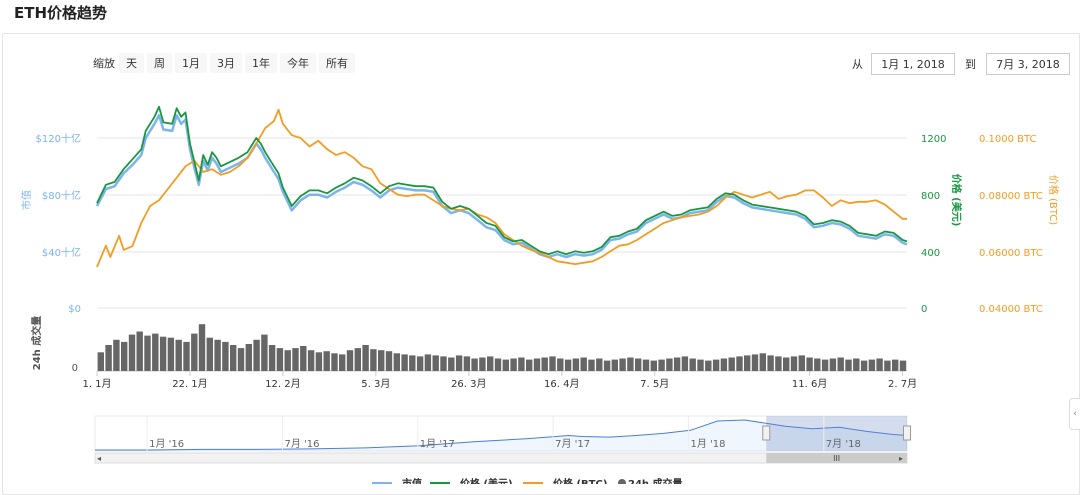 This screenshot has height=495, width=1080. I want to click on legend-symbol, so click(622, 481).